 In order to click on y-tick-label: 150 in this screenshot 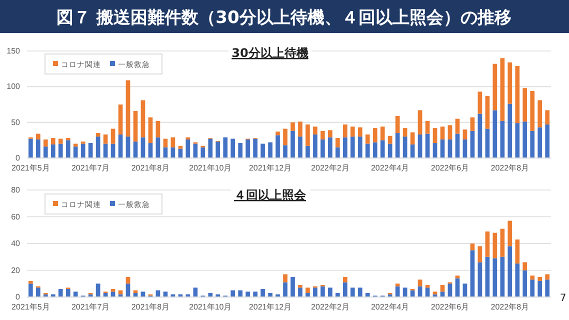, I will do `click(13, 51)`.